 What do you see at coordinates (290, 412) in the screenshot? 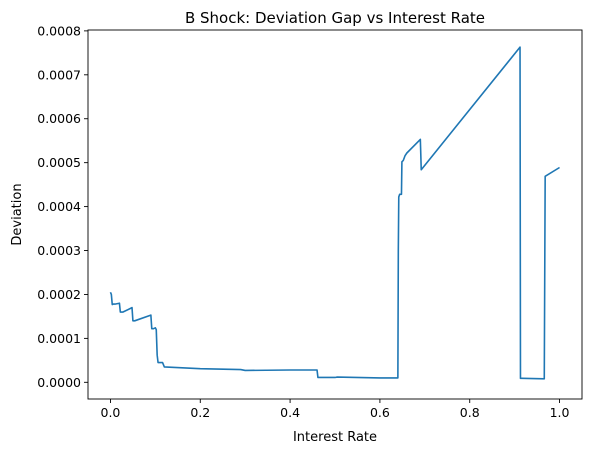
I see `x-tick-label: 0.4` at bounding box center [290, 412].